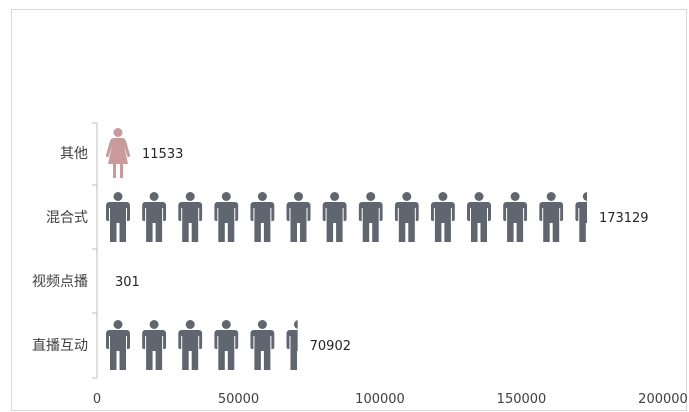 This screenshot has height=412, width=689. I want to click on female-person-icon, so click(118, 153).